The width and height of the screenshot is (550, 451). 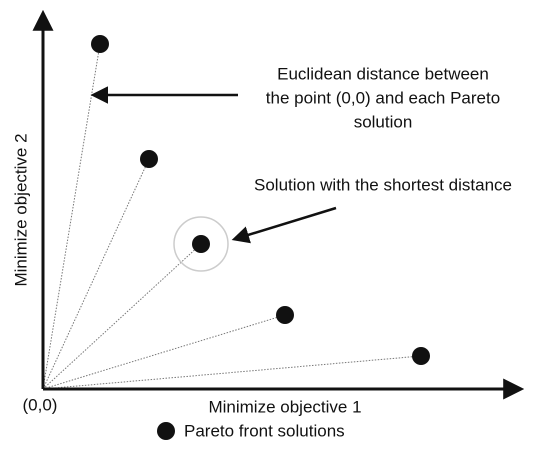 What do you see at coordinates (383, 121) in the screenshot?
I see `distance-annotation: solution` at bounding box center [383, 121].